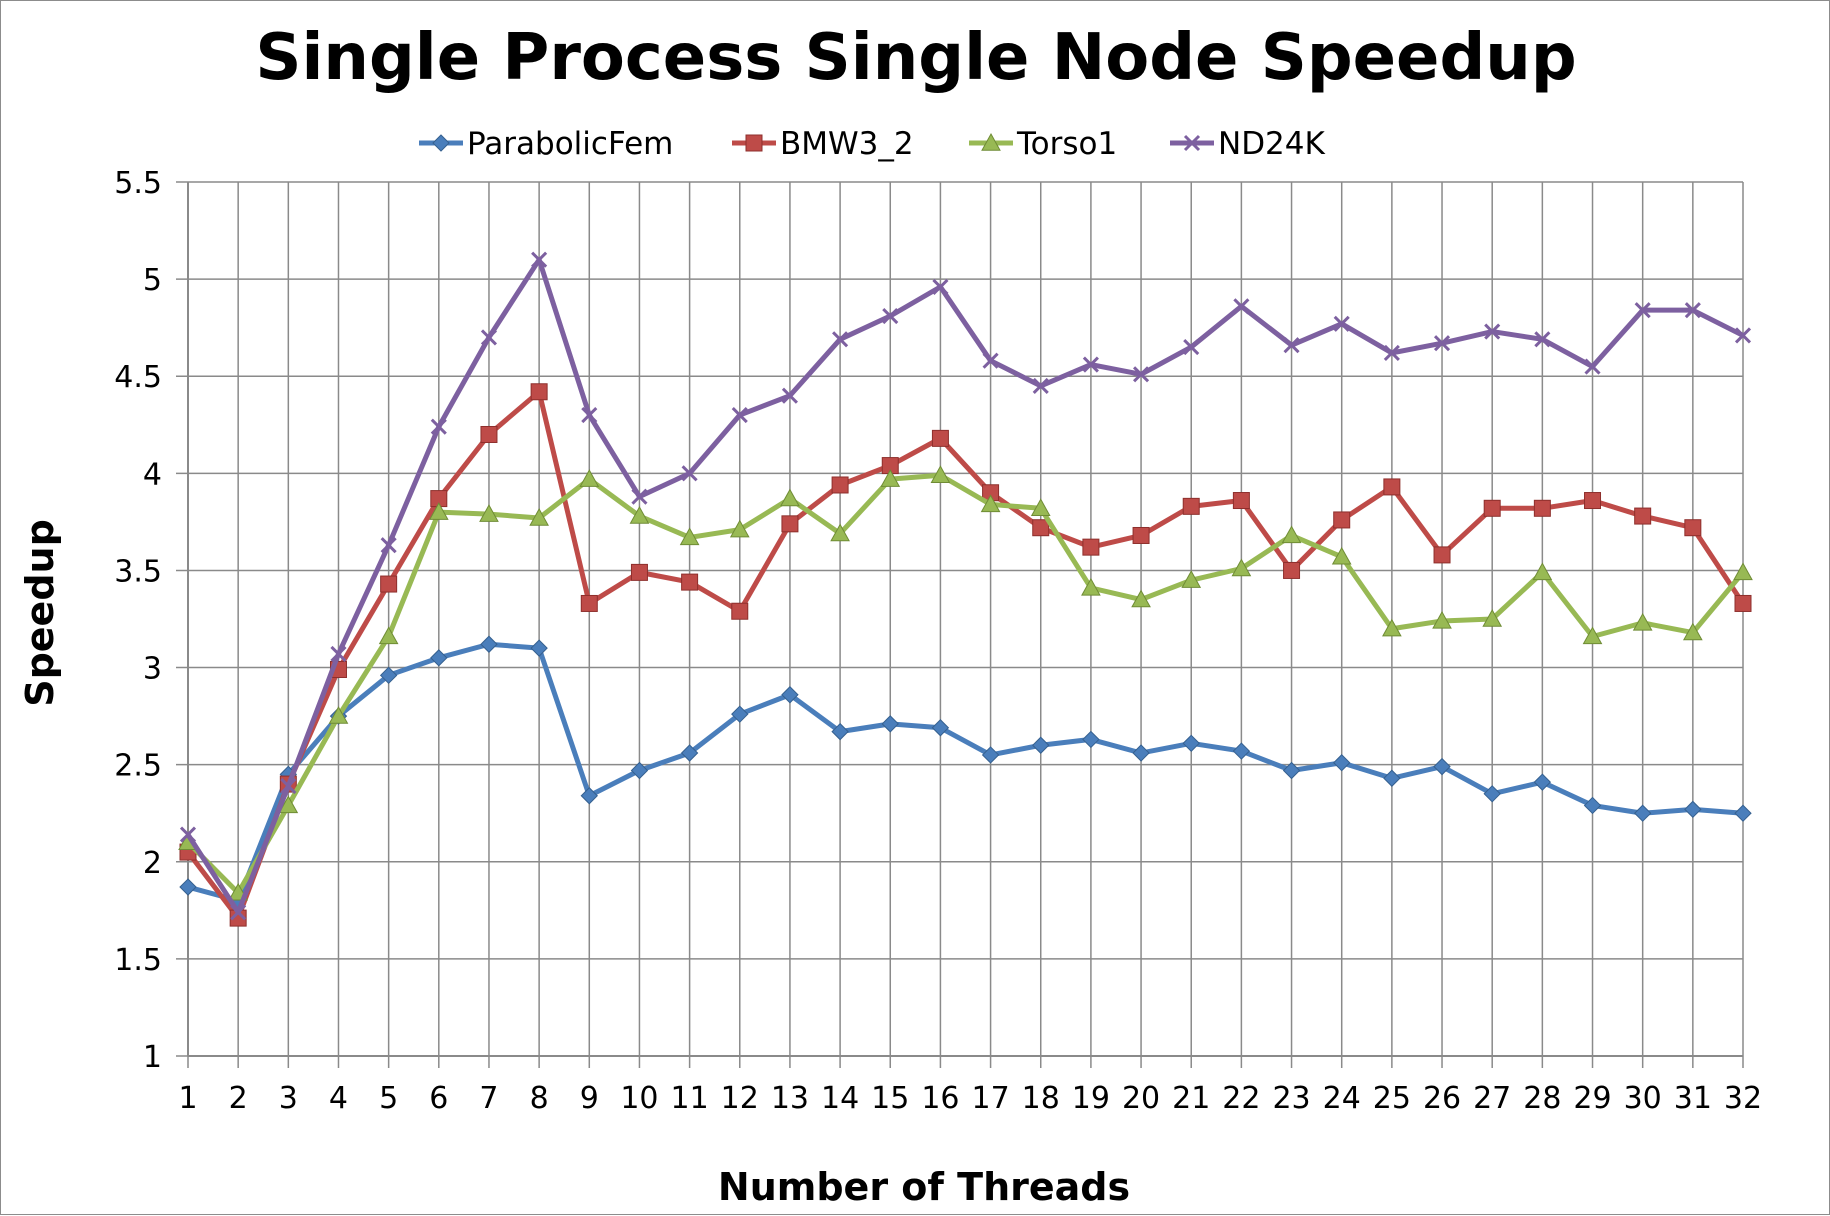 The image size is (1830, 1216). What do you see at coordinates (138, 620) in the screenshot?
I see `y-axis-ticks: 1 1.5 2 2.5 3 3.5 4 4.5 5 5.5` at bounding box center [138, 620].